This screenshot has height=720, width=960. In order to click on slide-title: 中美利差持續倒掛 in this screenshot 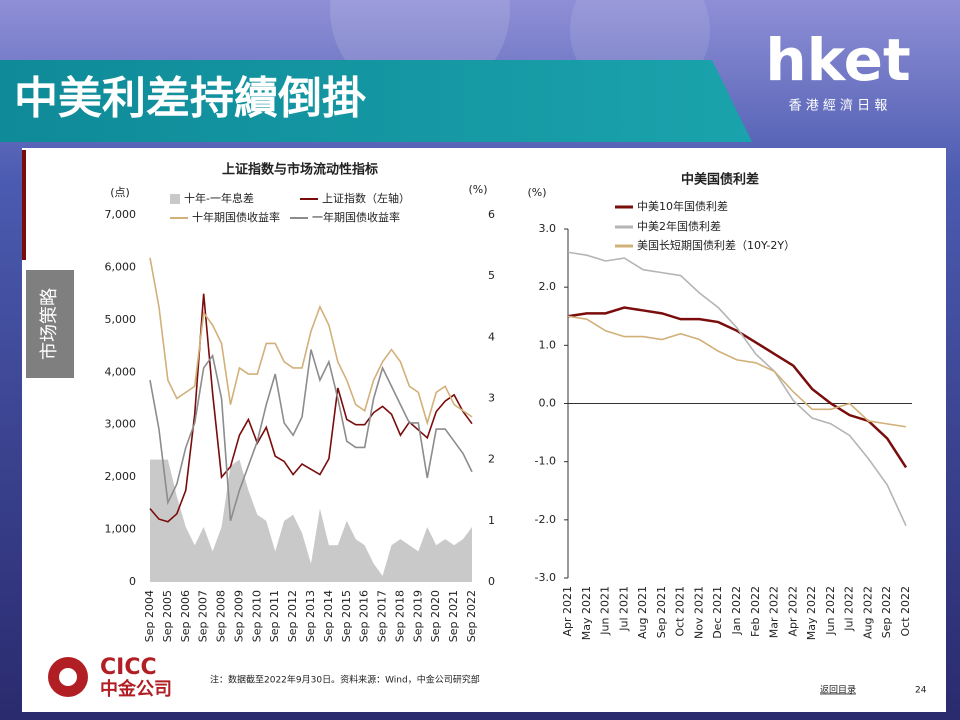, I will do `click(190, 98)`.